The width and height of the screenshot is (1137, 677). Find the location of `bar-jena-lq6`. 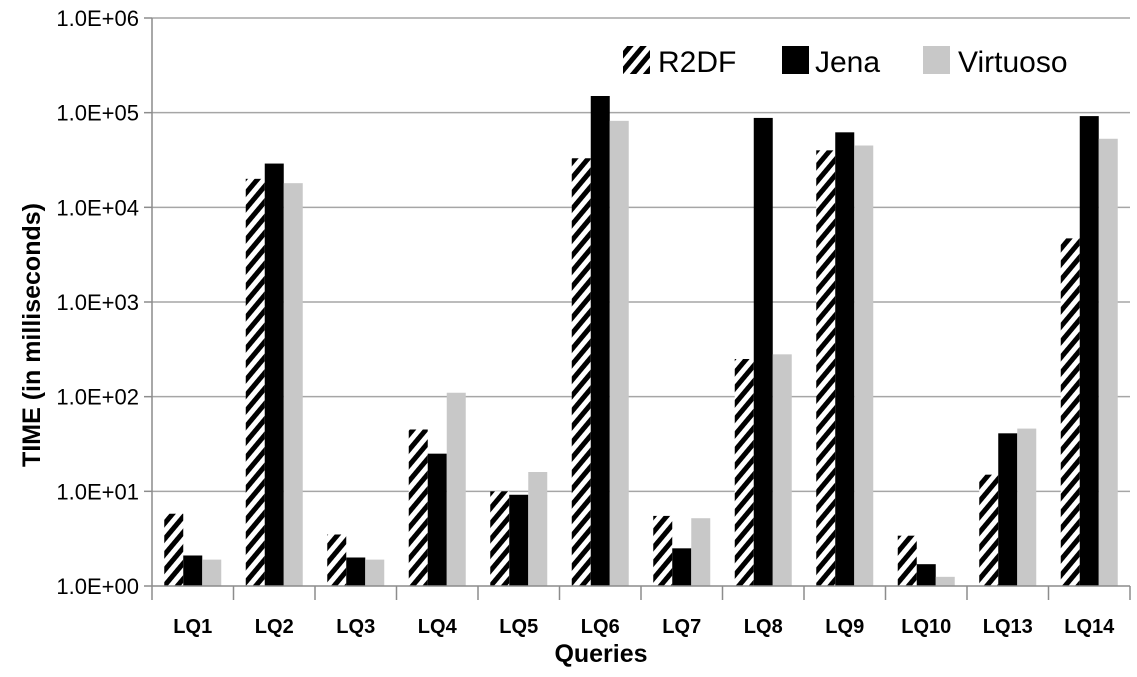

bar-jena-lq6 is located at coordinates (600, 340).